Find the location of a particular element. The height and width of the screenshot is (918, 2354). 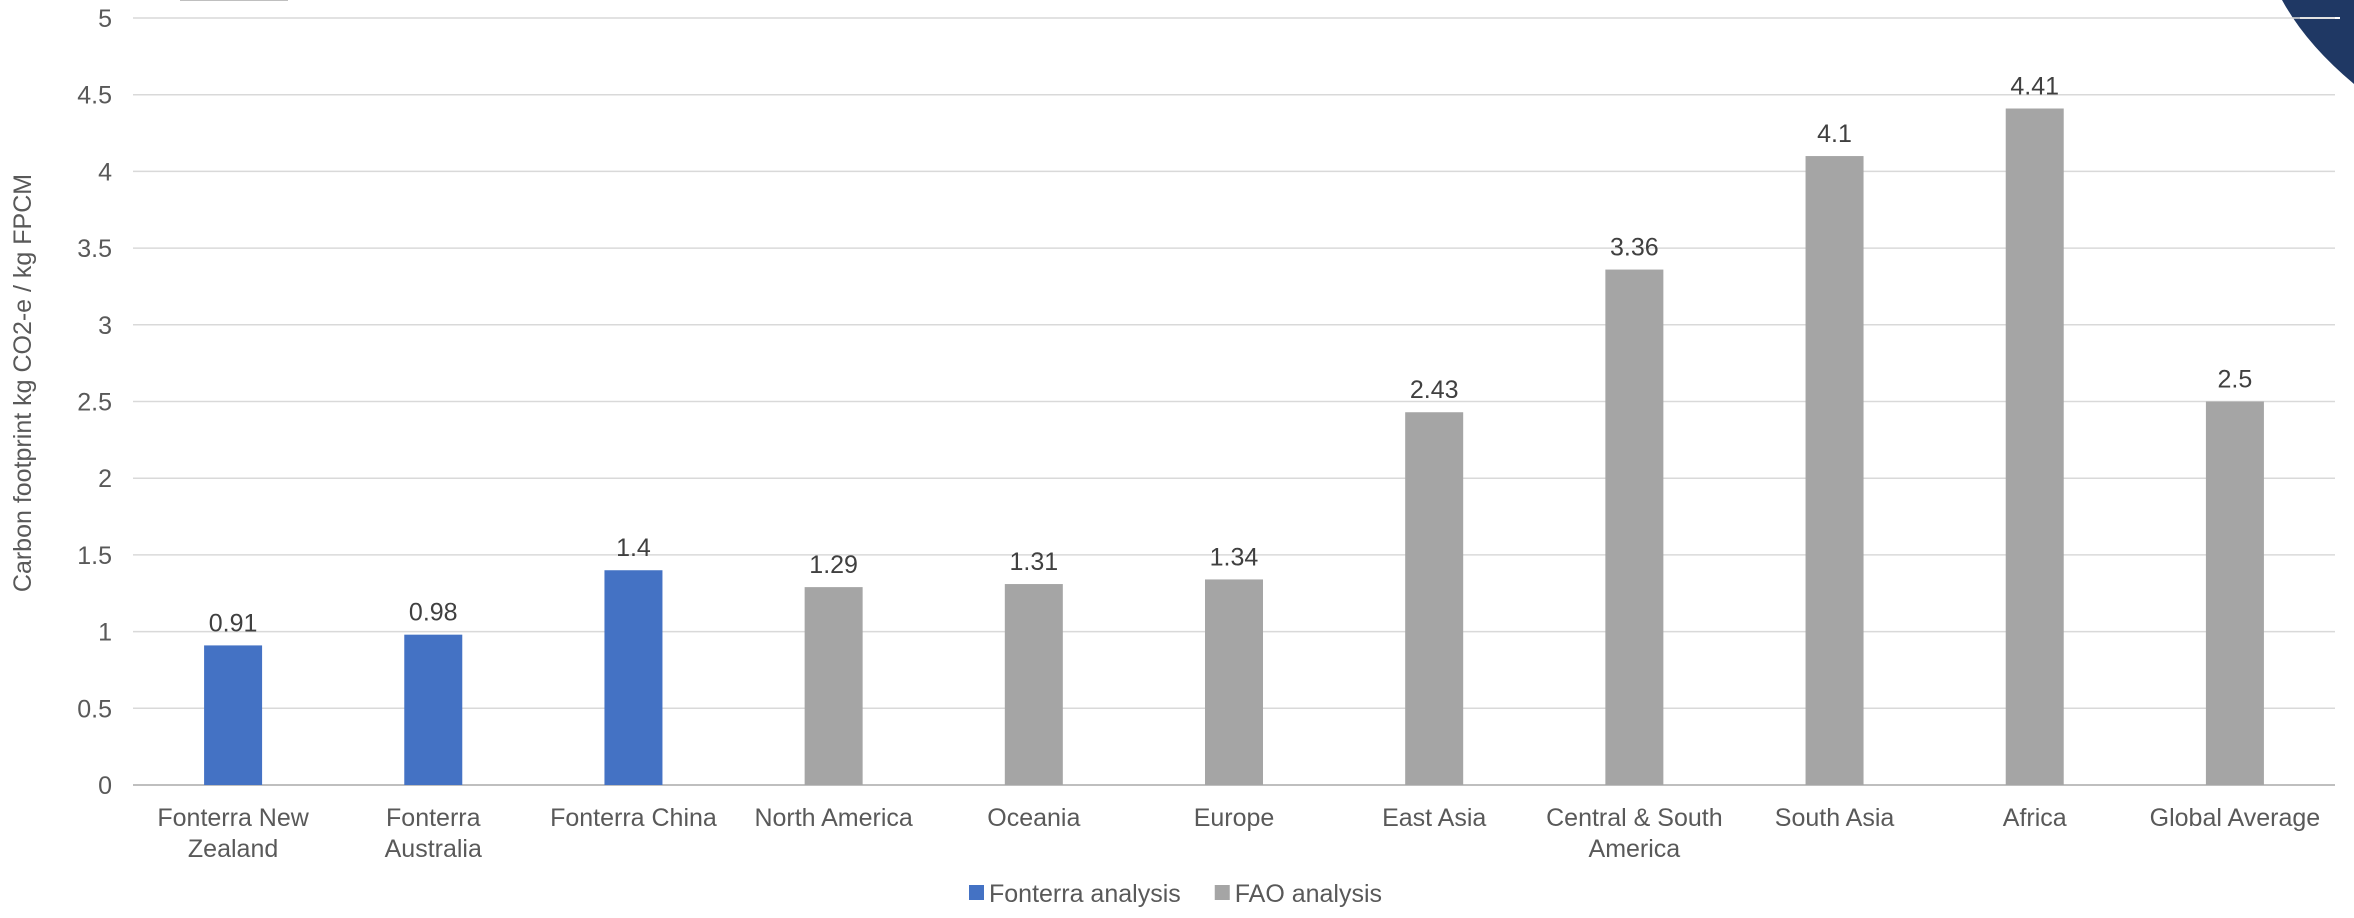

x-category-label: North America is located at coordinates (833, 818).